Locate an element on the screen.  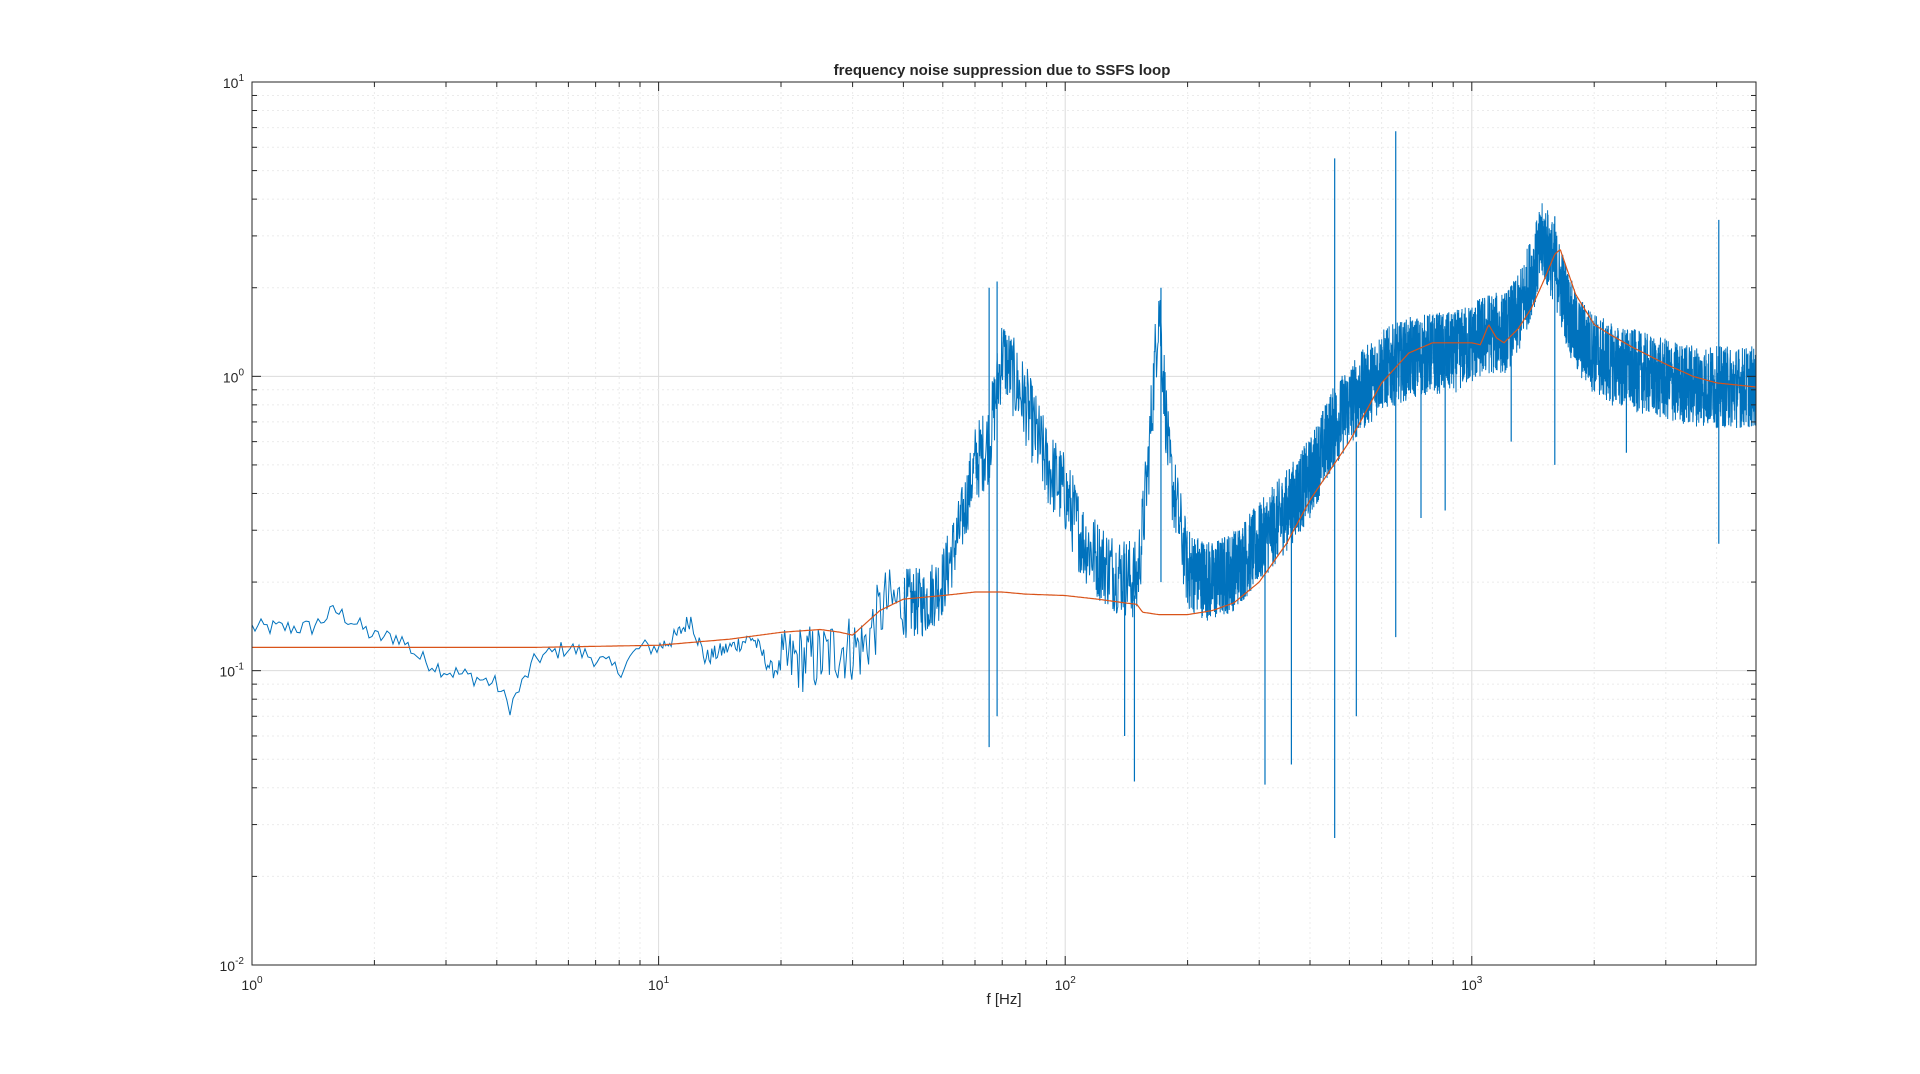
y-tick-label: 10¹ is located at coordinates (234, 82).